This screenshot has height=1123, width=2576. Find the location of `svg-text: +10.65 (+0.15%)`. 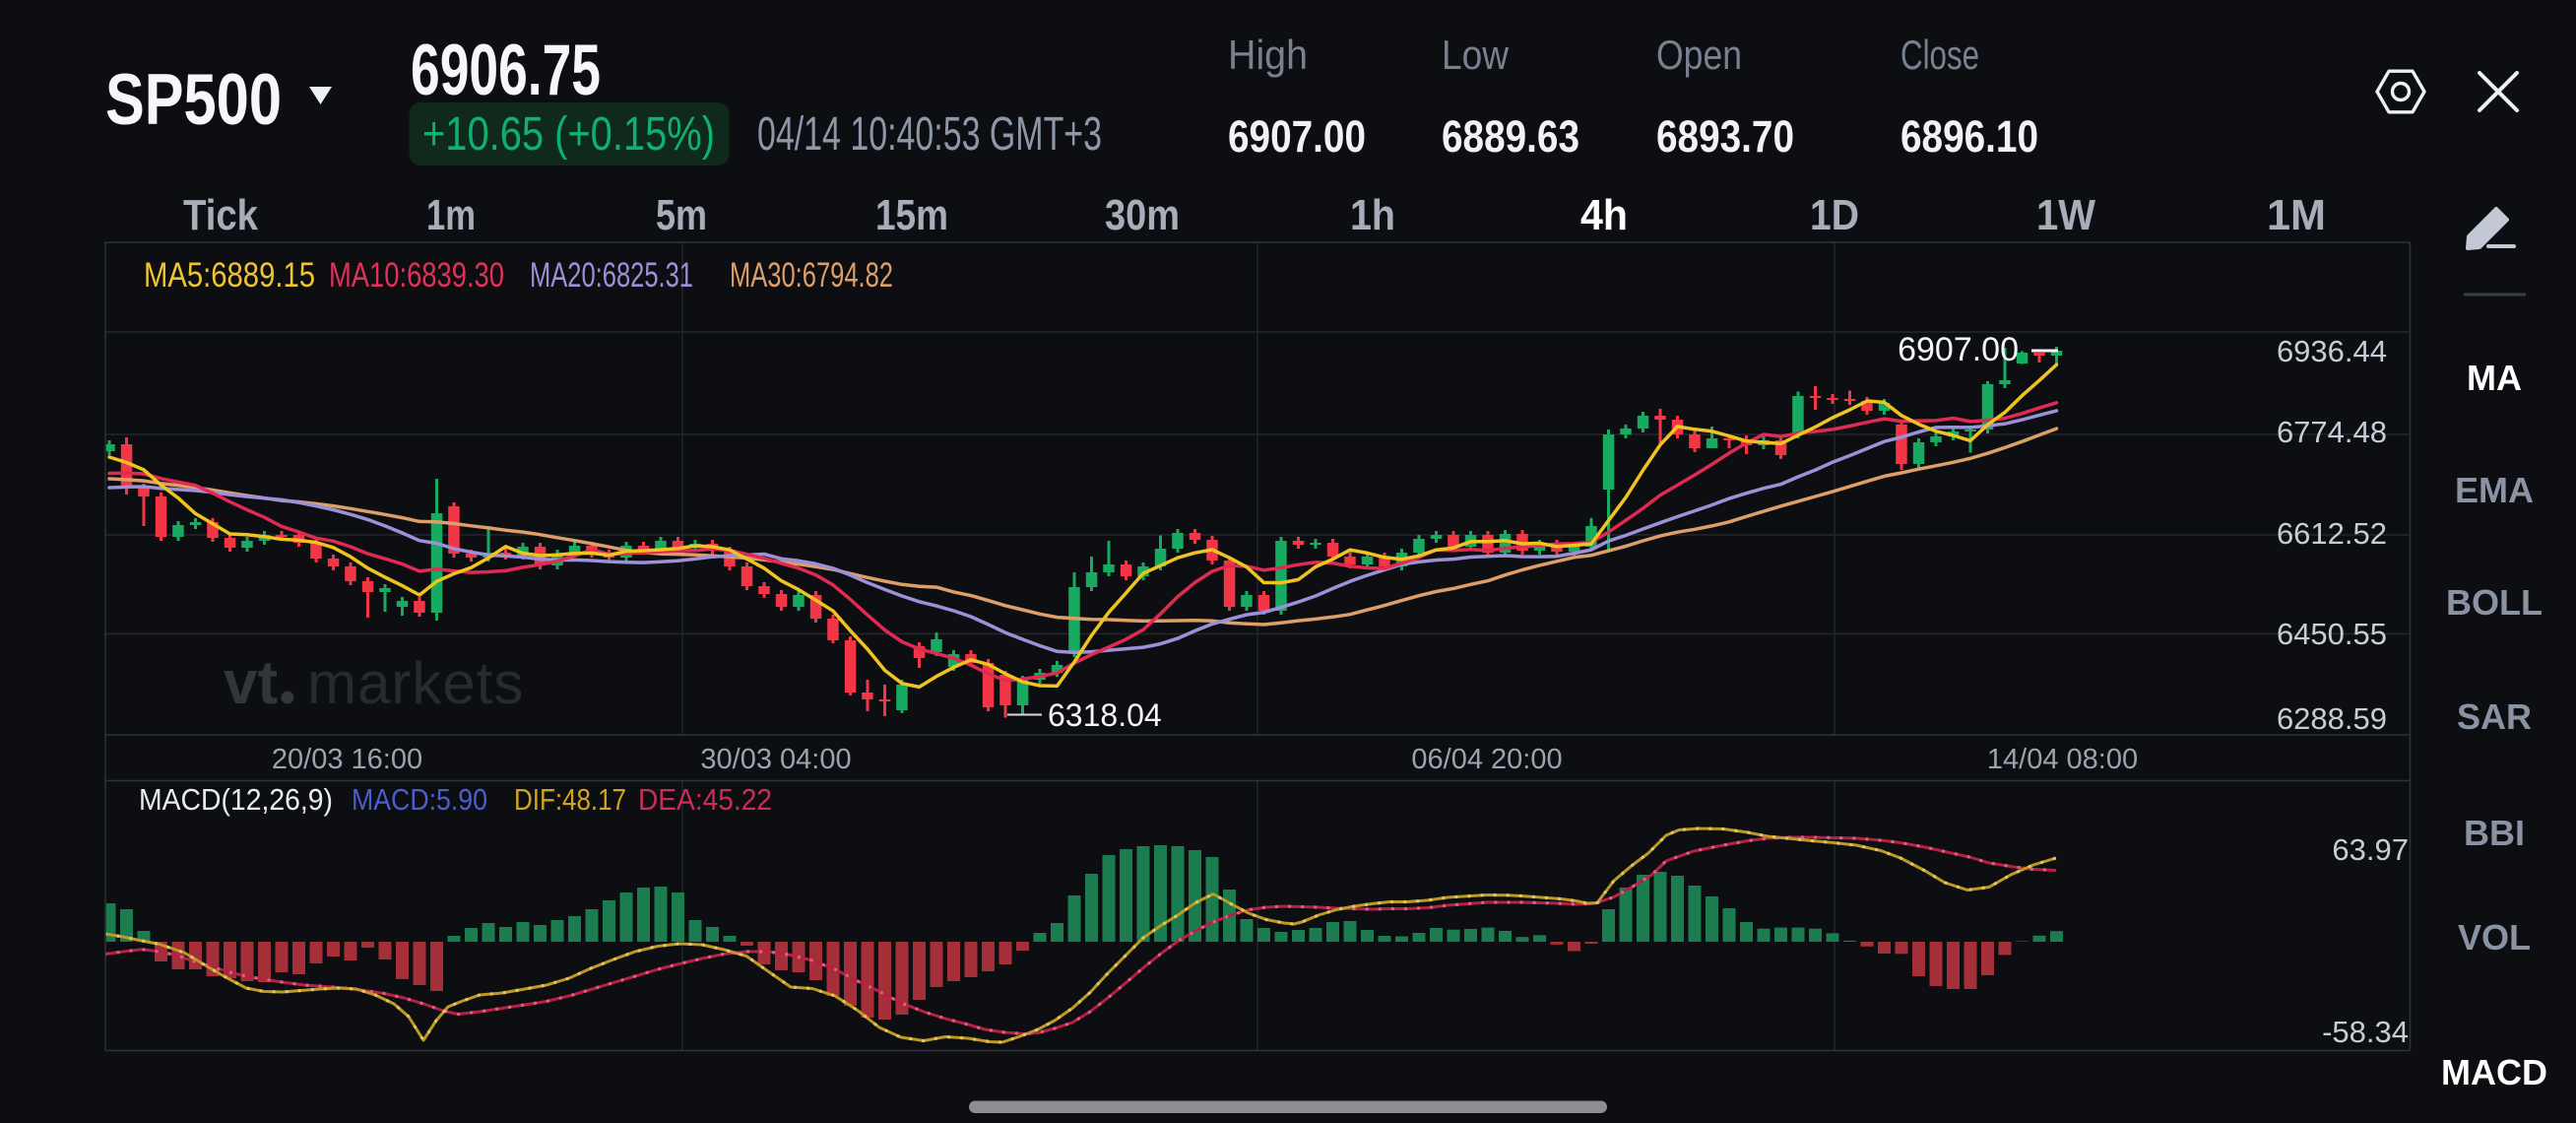

svg-text: +10.65 (+0.15%) is located at coordinates (568, 134).